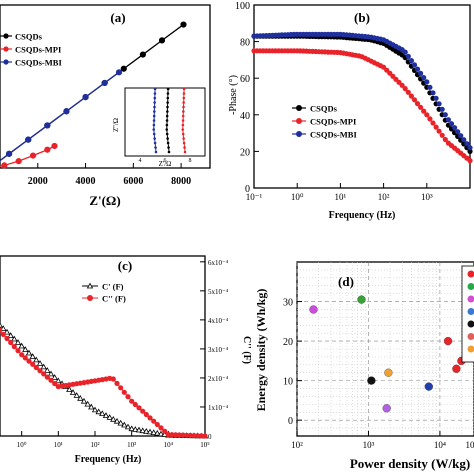 This screenshot has height=474, width=474. I want to click on panel-d-xlabel: Power density (W/kg), so click(410, 463).